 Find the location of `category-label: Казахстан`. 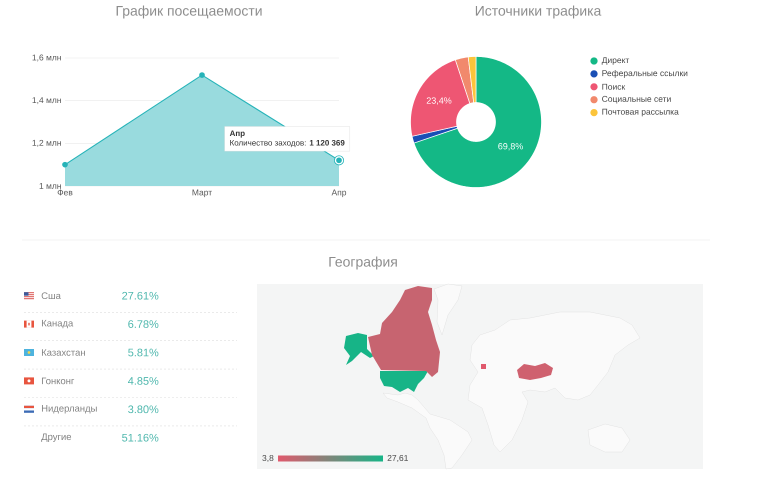

category-label: Казахстан is located at coordinates (63, 352).